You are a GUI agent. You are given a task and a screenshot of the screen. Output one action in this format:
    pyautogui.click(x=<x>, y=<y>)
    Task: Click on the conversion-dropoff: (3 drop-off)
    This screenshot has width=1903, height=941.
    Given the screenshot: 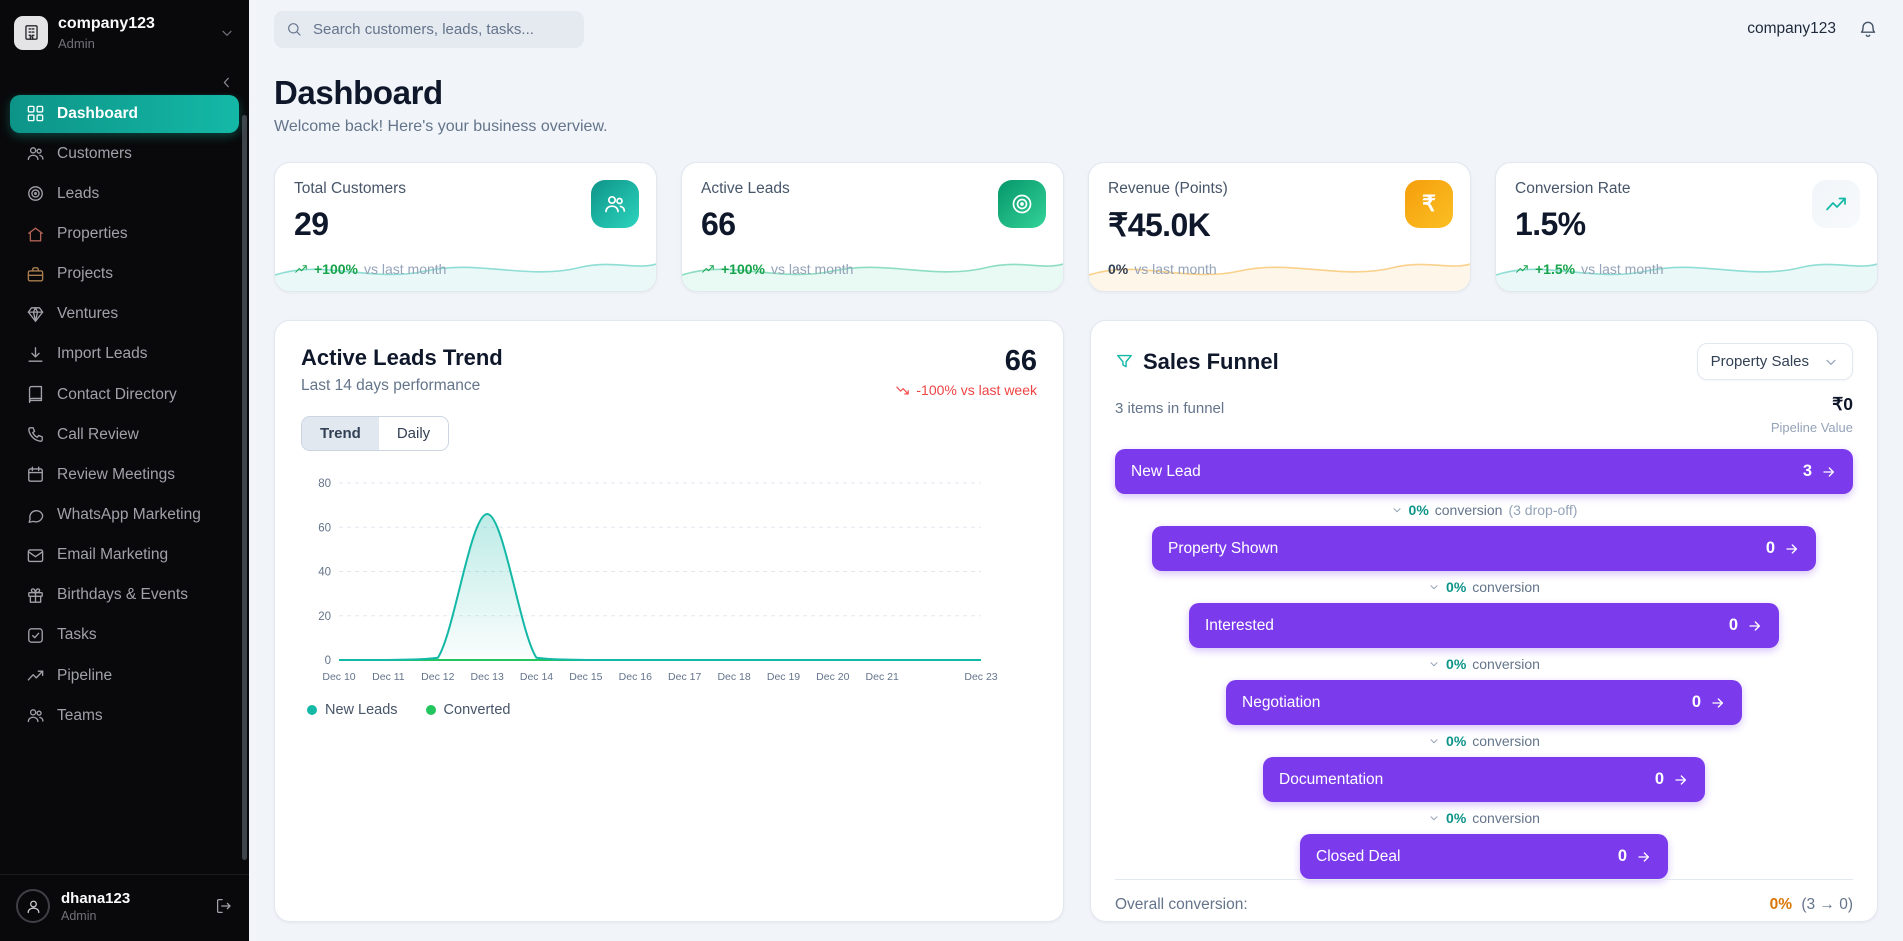 What is the action you would take?
    pyautogui.click(x=1543, y=510)
    